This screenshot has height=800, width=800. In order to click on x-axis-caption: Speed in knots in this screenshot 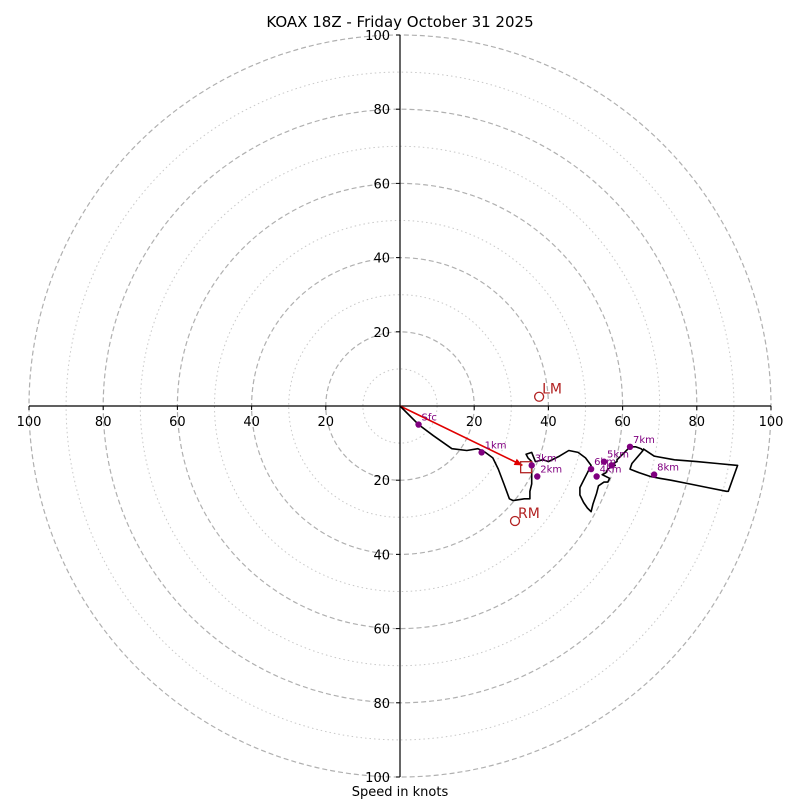, I will do `click(400, 792)`.